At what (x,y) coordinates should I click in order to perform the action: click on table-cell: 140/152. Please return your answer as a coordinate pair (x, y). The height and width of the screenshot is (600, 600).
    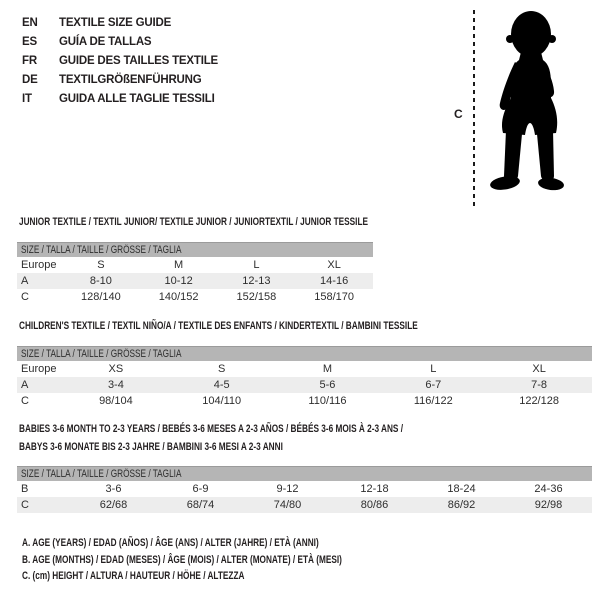
    Looking at the image, I should click on (178, 297).